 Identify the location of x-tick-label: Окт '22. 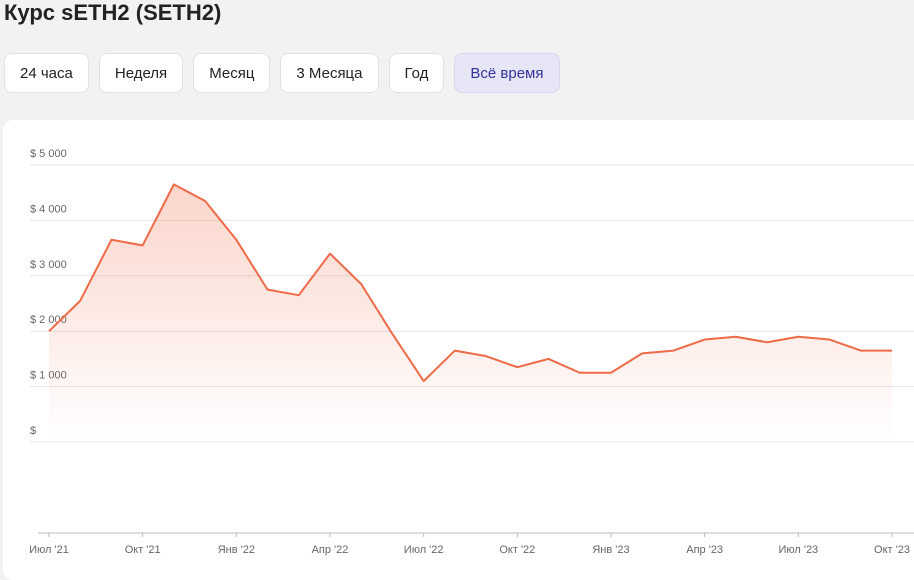
(517, 550).